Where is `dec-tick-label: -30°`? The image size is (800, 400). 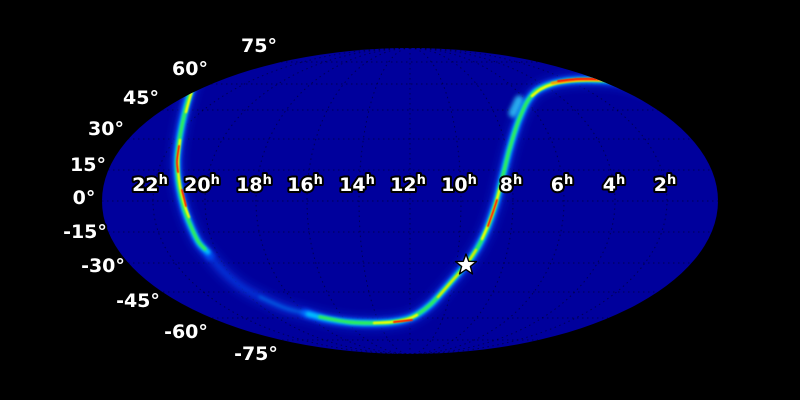 dec-tick-label: -30° is located at coordinates (103, 266).